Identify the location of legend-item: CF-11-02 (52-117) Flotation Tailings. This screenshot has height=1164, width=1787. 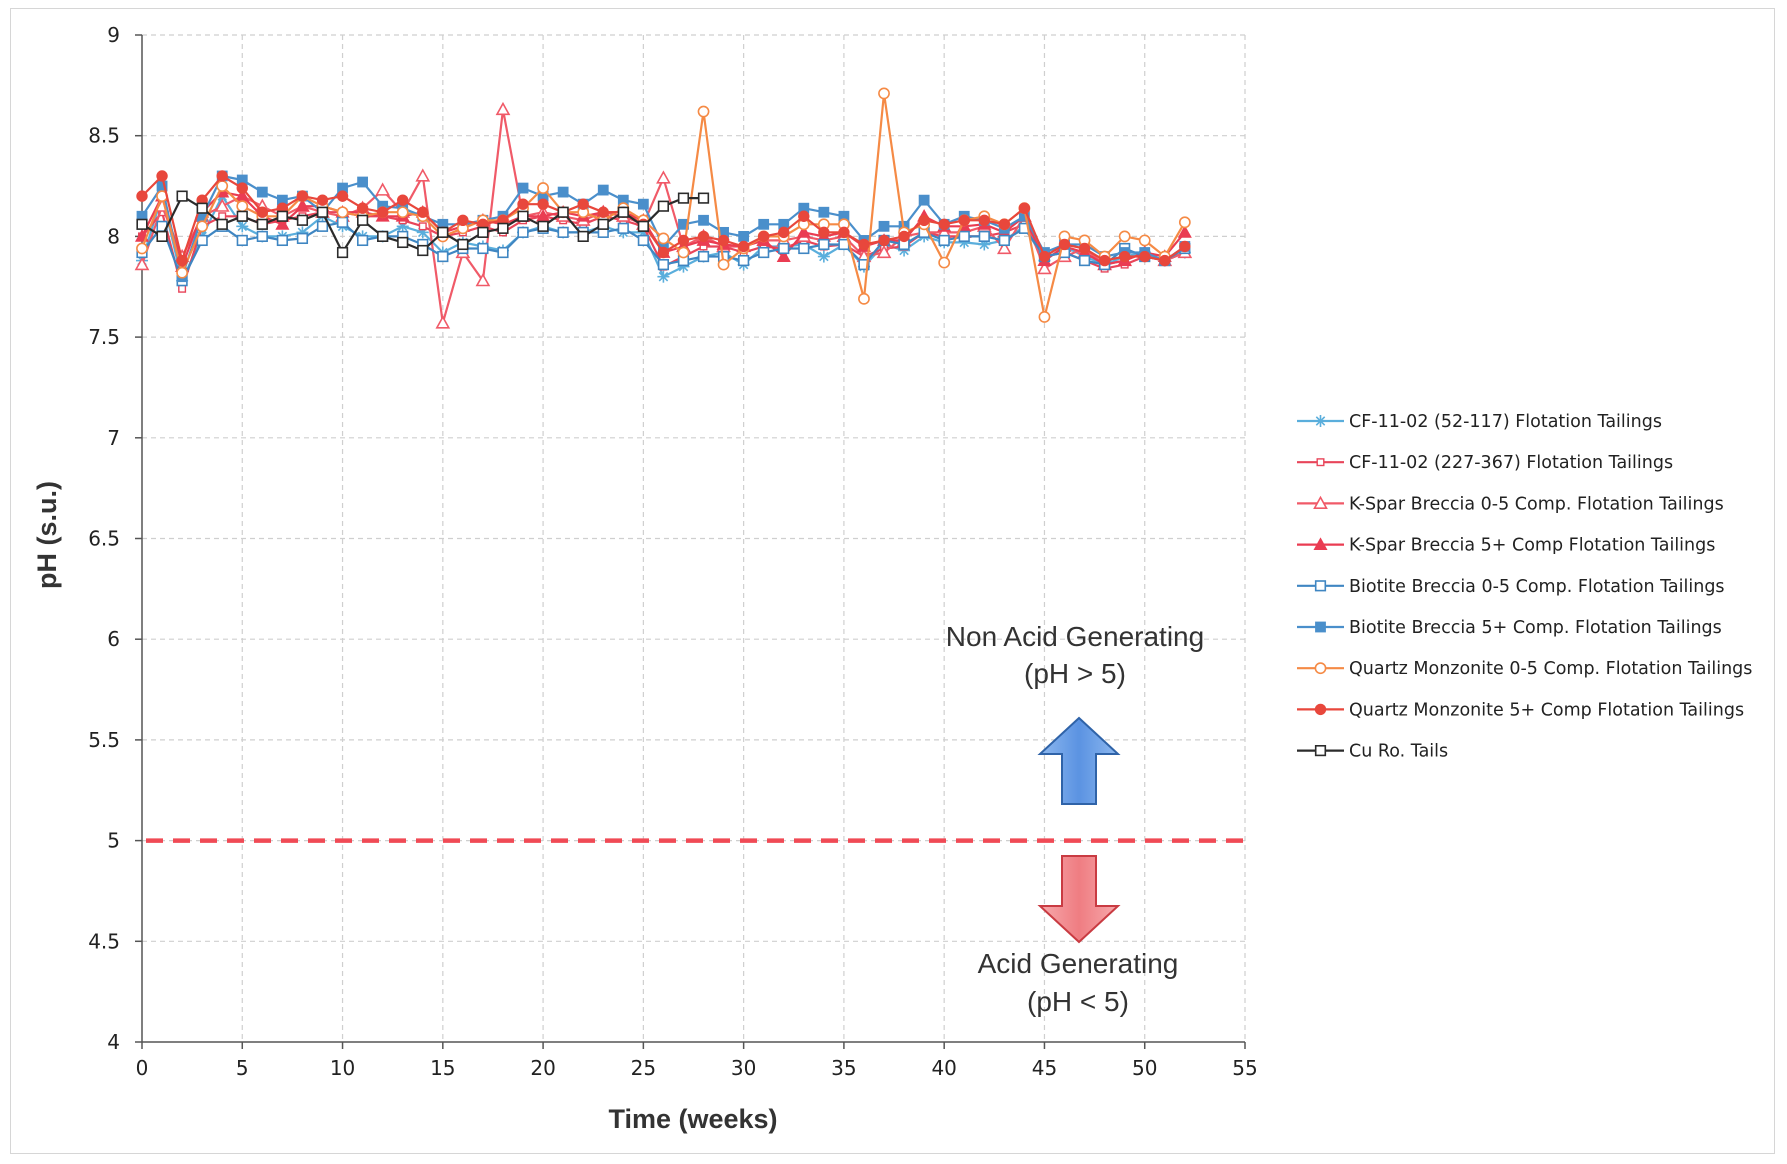
(1479, 422).